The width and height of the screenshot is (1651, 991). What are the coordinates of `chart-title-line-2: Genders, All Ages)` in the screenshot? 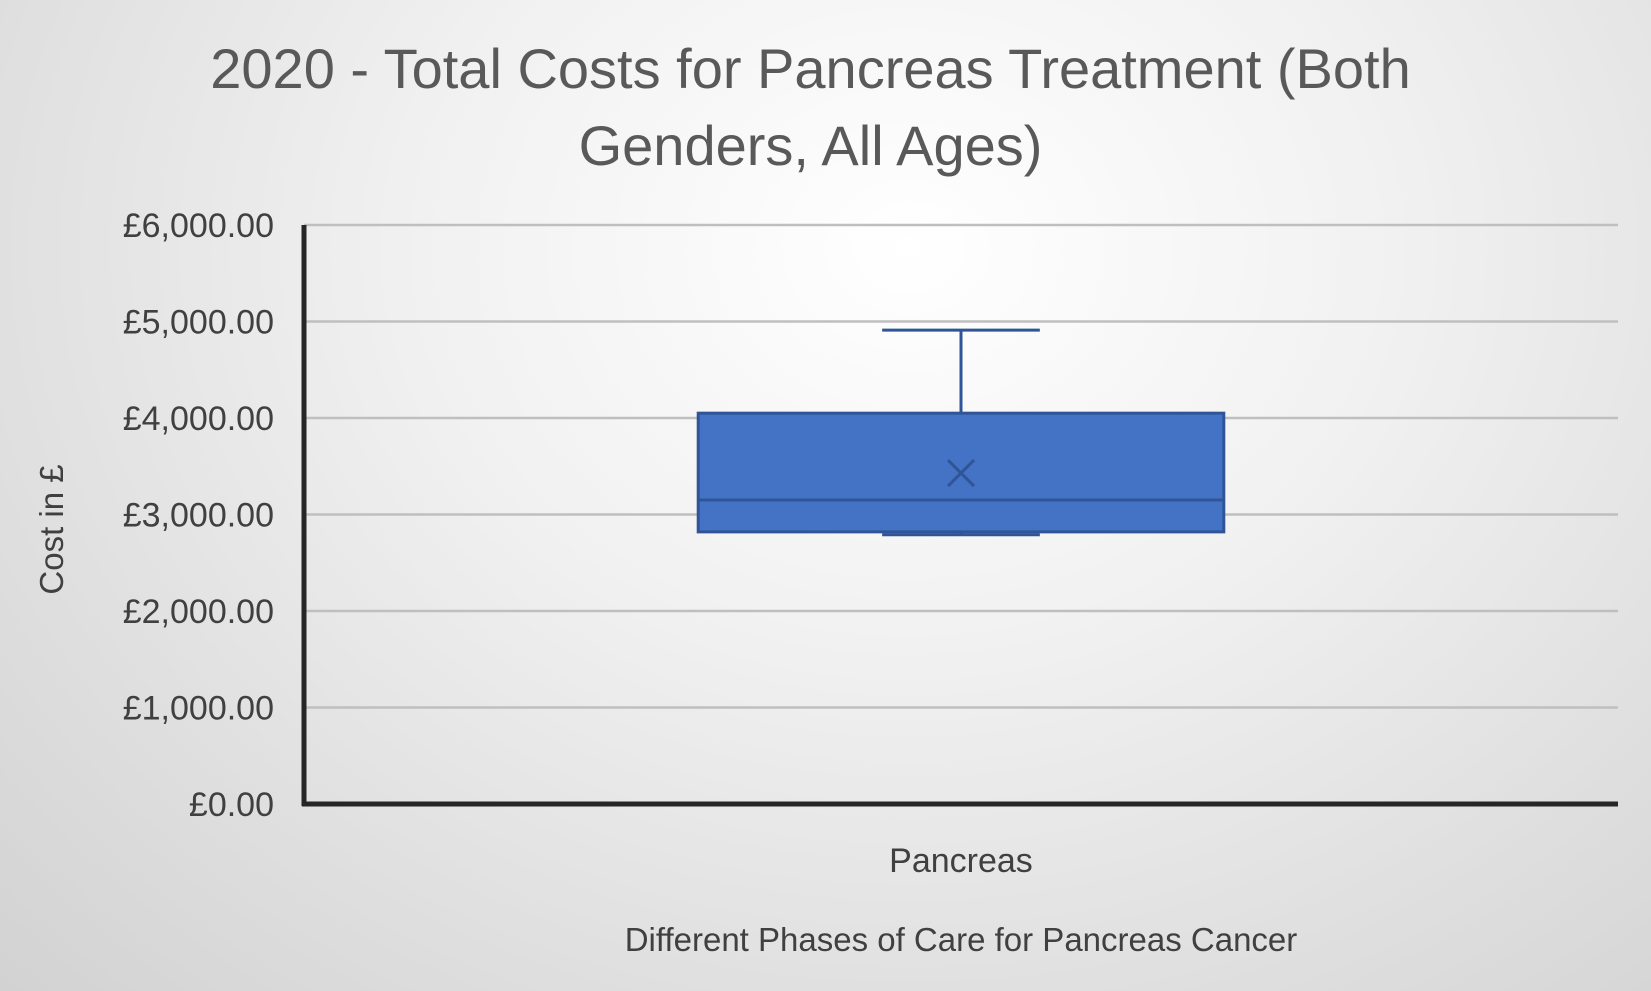 It's located at (810, 145).